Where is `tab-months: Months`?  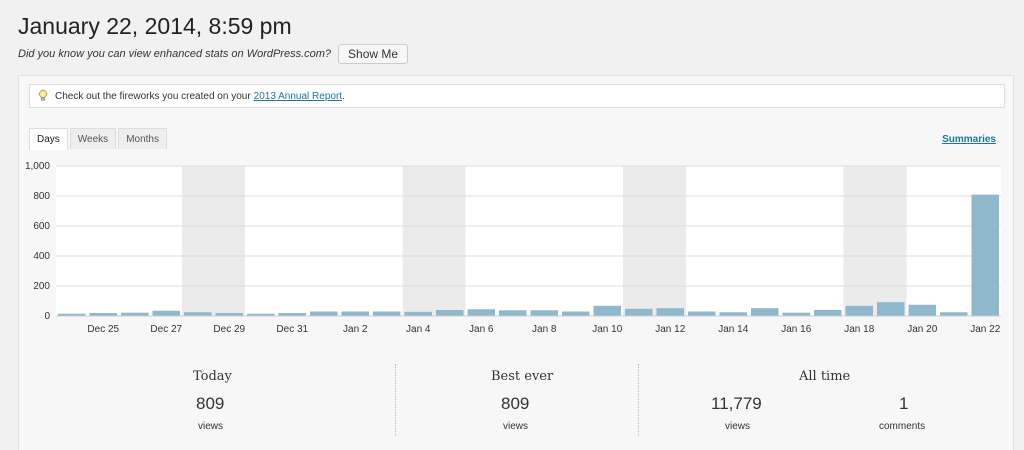
tab-months: Months is located at coordinates (142, 138).